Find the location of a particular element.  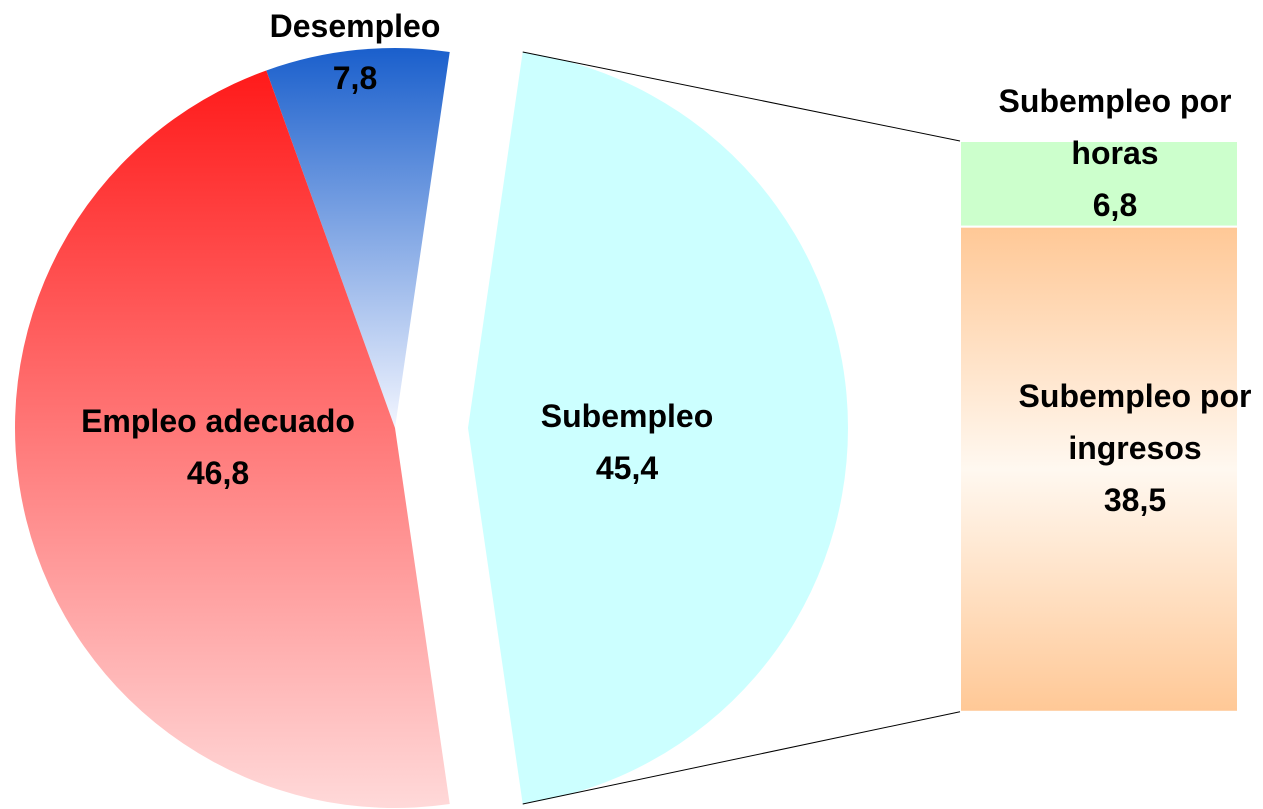

bar-label: Subempleo por ingresos 38,5 is located at coordinates (1124, 448).